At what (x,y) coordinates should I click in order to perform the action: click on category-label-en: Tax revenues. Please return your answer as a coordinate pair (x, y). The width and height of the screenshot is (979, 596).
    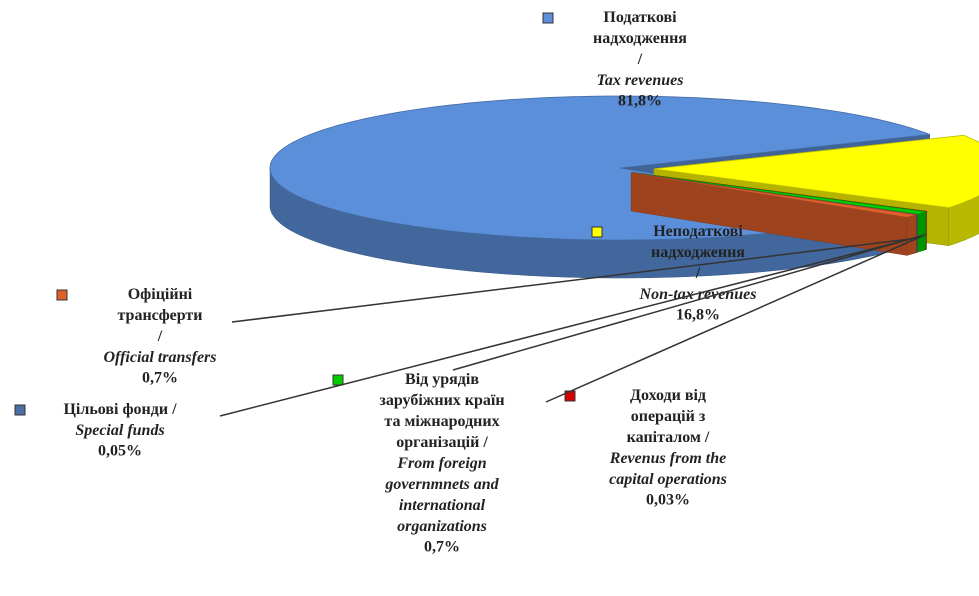
    Looking at the image, I should click on (640, 80).